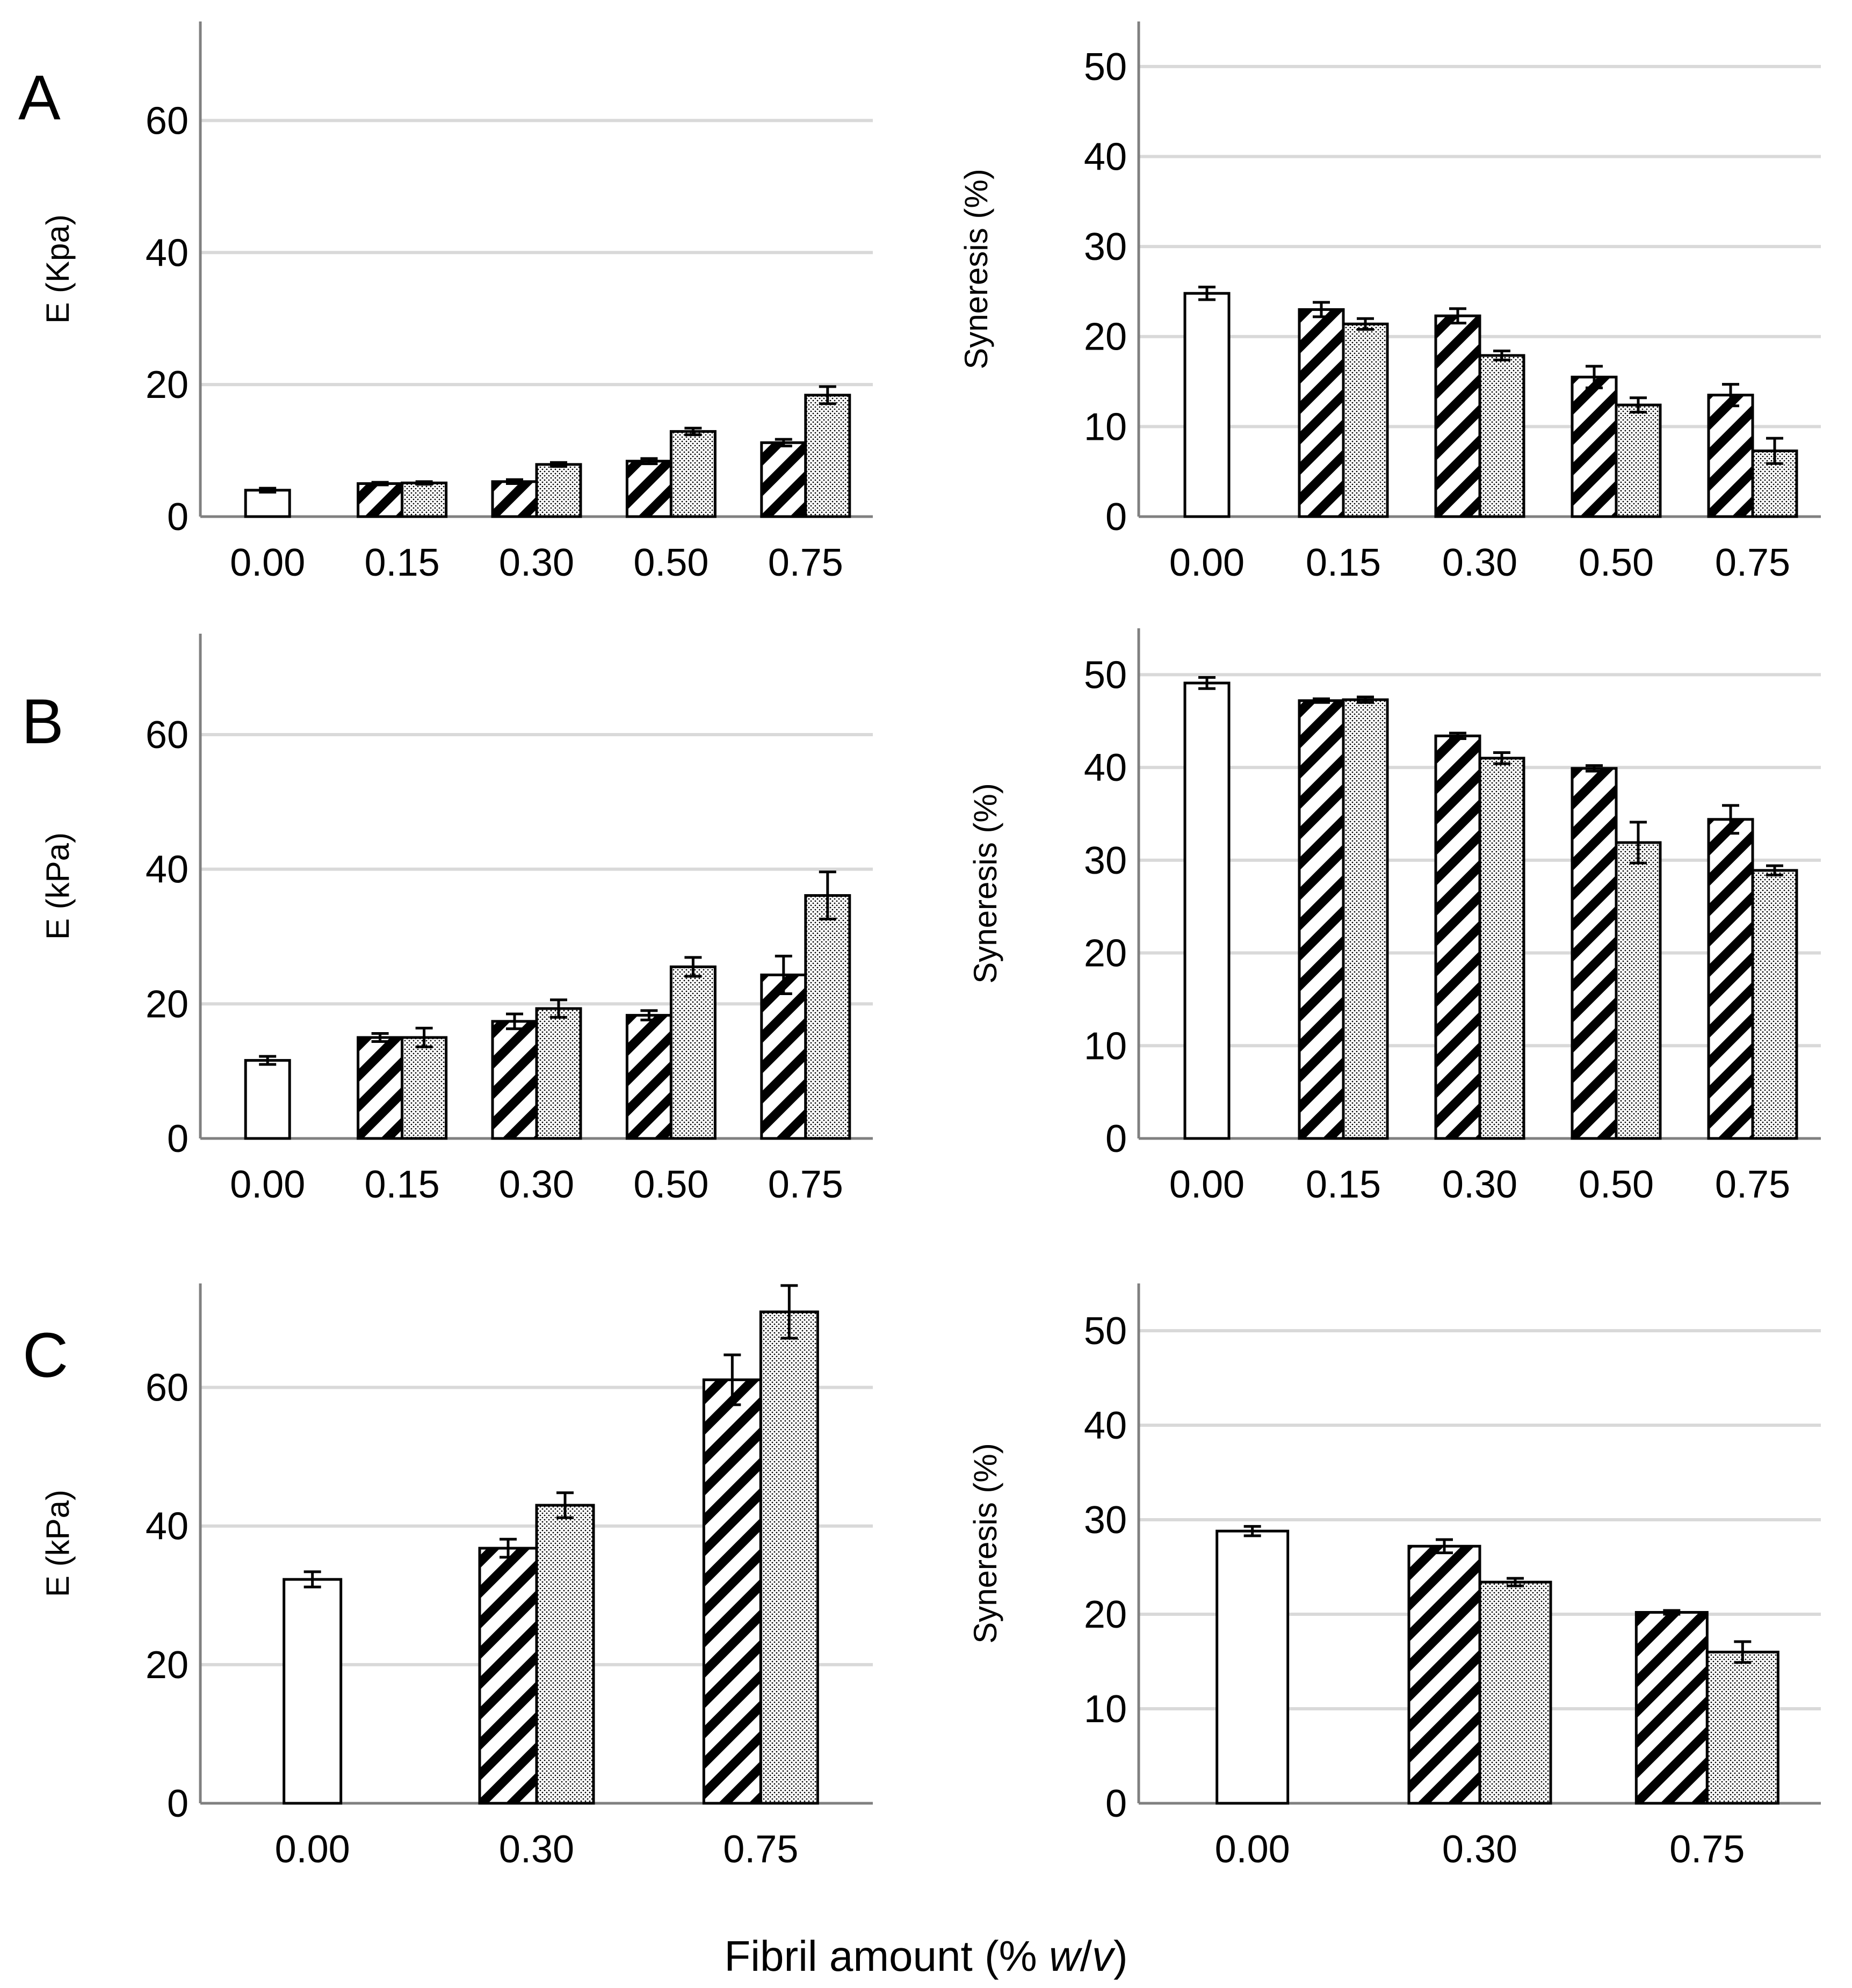 The width and height of the screenshot is (1852, 1988). Describe the element at coordinates (39, 97) in the screenshot. I see `panel-letter-a: A` at that location.